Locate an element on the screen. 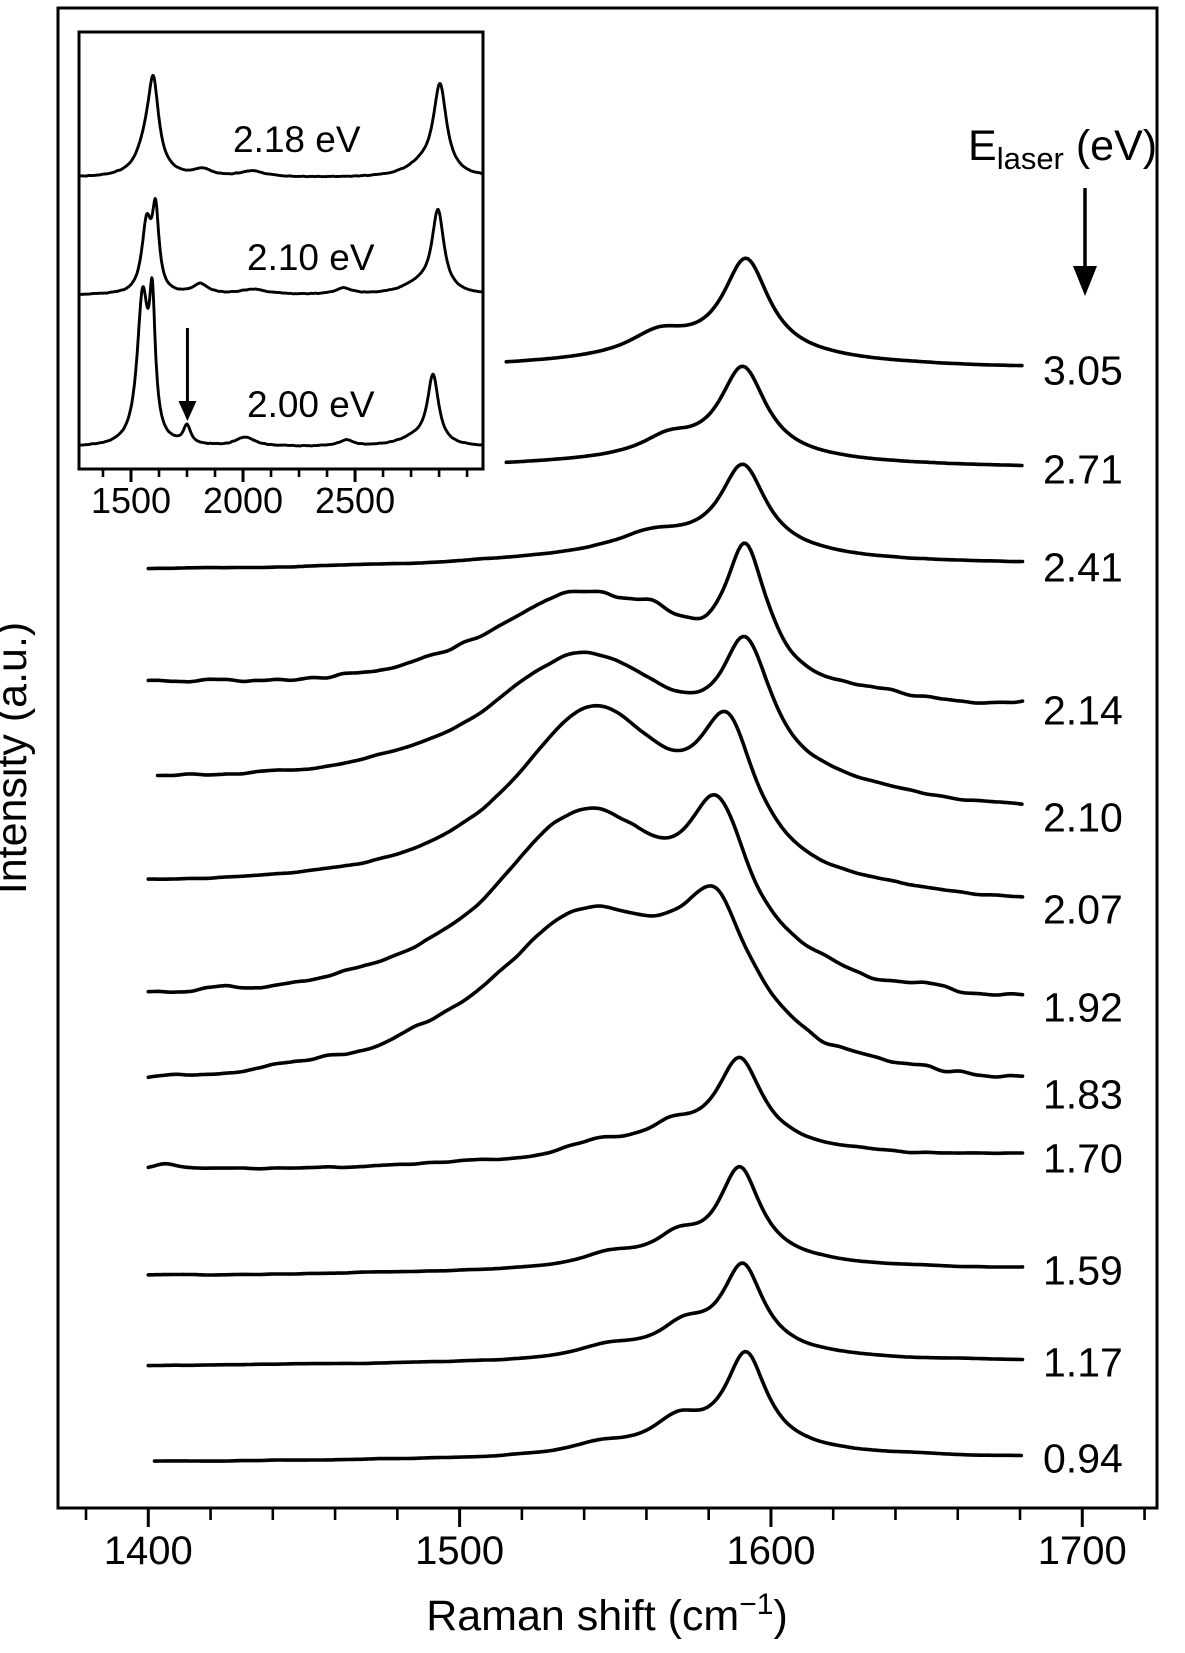 The image size is (1185, 1653). spectrum-curve-2.18 is located at coordinates (281, 126).